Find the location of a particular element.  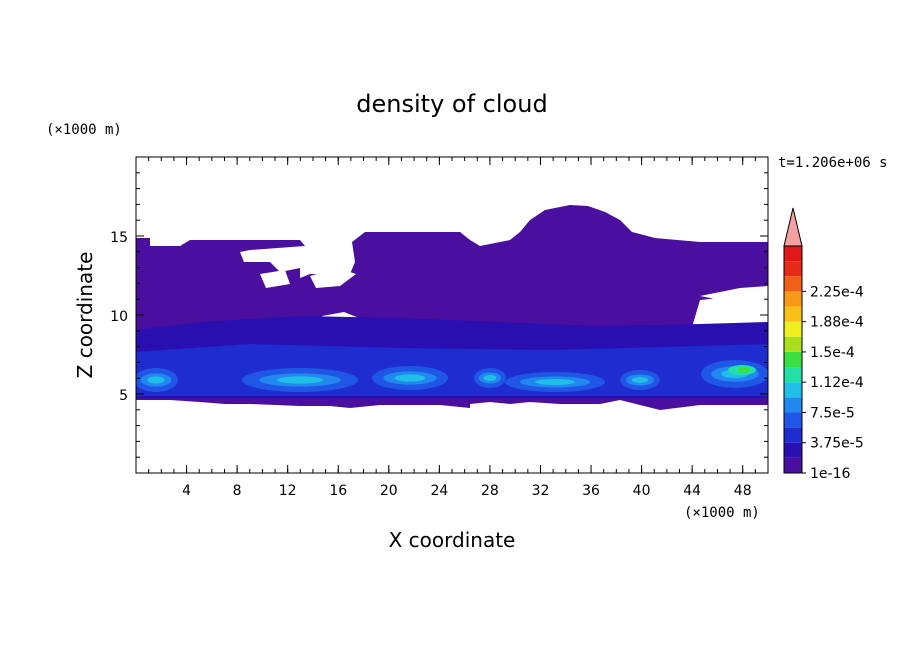

x-tick-label: 48 is located at coordinates (743, 491).